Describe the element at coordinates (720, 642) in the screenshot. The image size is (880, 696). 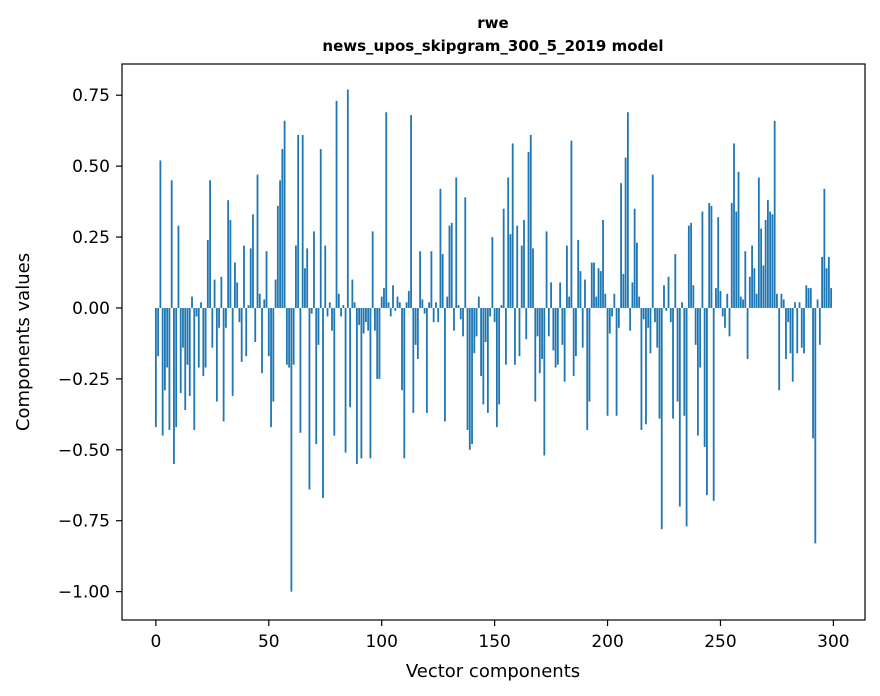
I see `x-tick-label: 250` at that location.